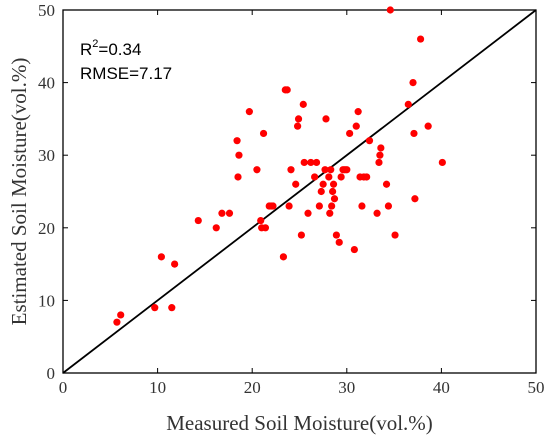 The height and width of the screenshot is (440, 550). I want to click on y-tick-label-4: 40, so click(46, 83).